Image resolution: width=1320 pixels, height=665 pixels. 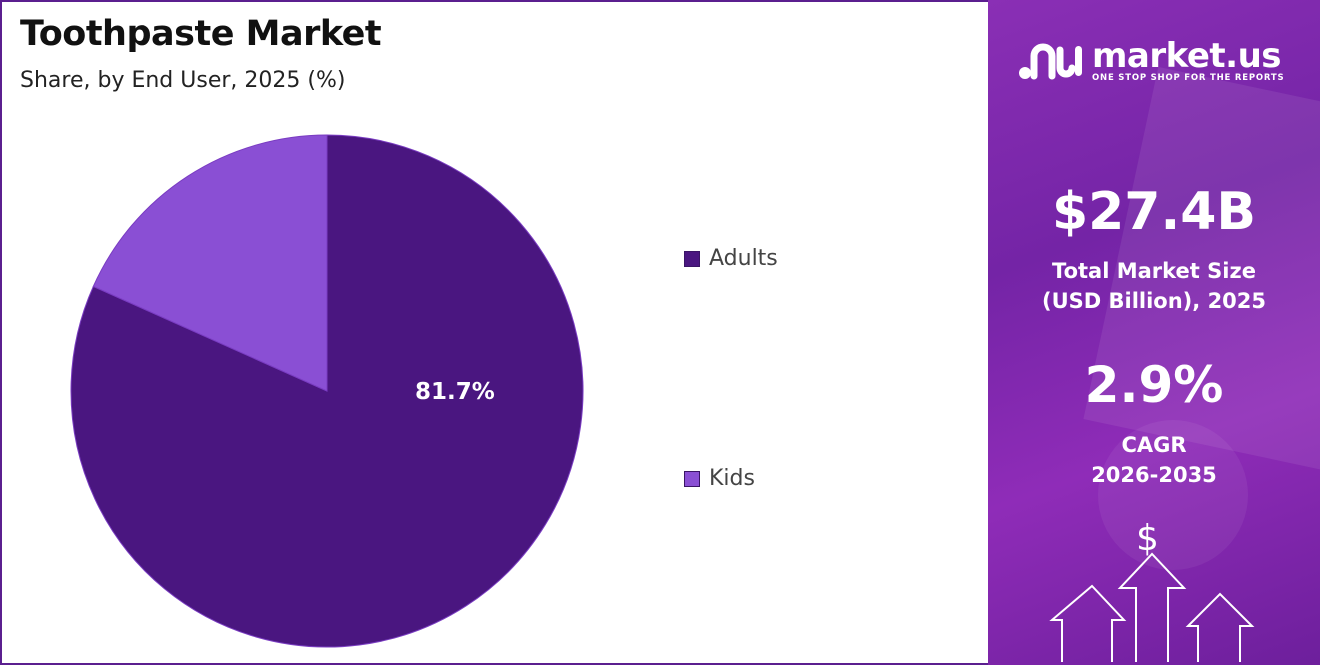 I want to click on arrow-up-icon, so click(x=1152, y=607).